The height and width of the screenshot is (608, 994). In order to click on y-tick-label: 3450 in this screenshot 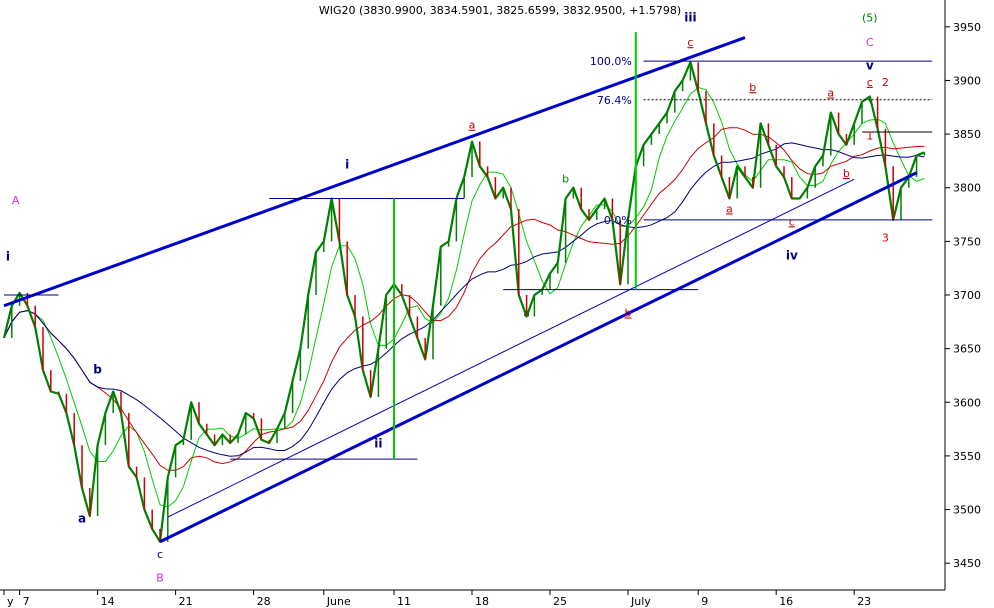, I will do `click(967, 563)`.